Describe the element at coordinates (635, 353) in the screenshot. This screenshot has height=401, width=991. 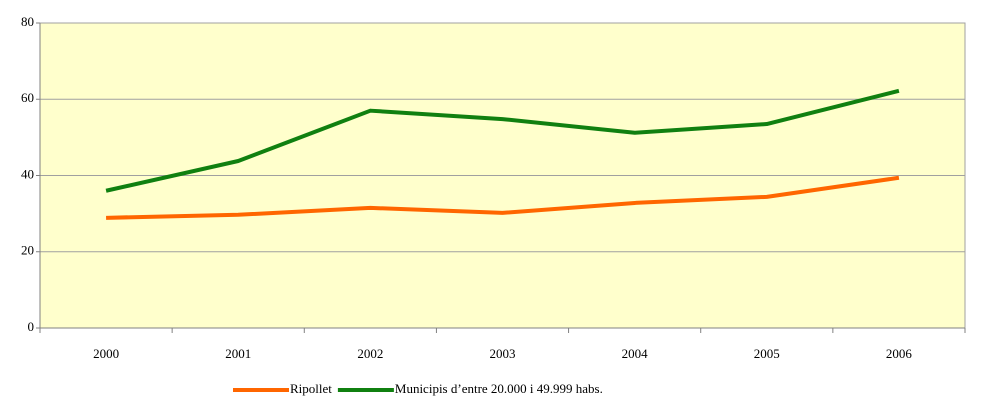
I see `x-tick-label: 2004` at that location.